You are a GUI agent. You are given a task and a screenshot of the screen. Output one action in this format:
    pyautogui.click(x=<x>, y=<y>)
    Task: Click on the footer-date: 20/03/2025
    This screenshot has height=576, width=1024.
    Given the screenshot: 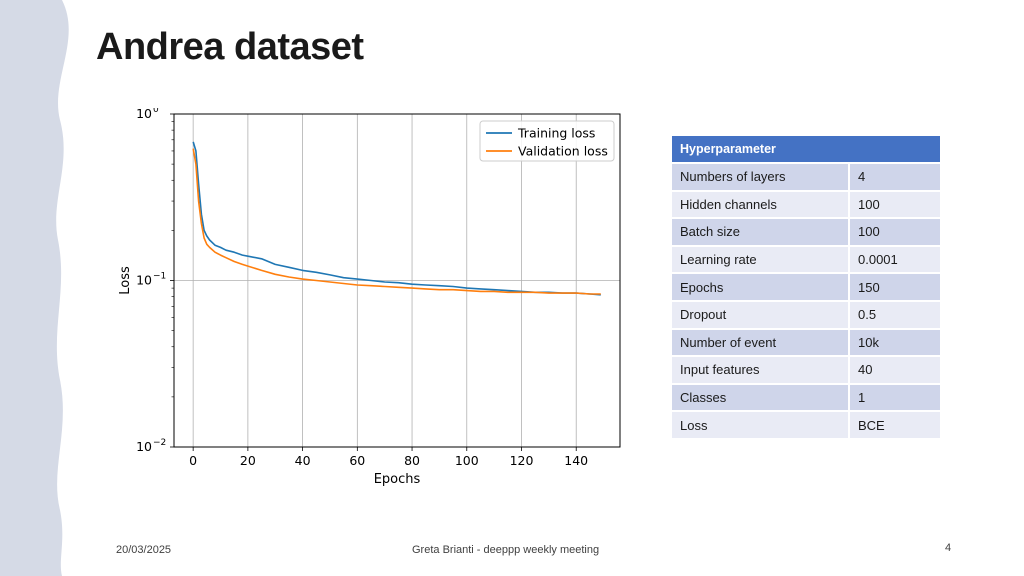 What is the action you would take?
    pyautogui.click(x=144, y=550)
    